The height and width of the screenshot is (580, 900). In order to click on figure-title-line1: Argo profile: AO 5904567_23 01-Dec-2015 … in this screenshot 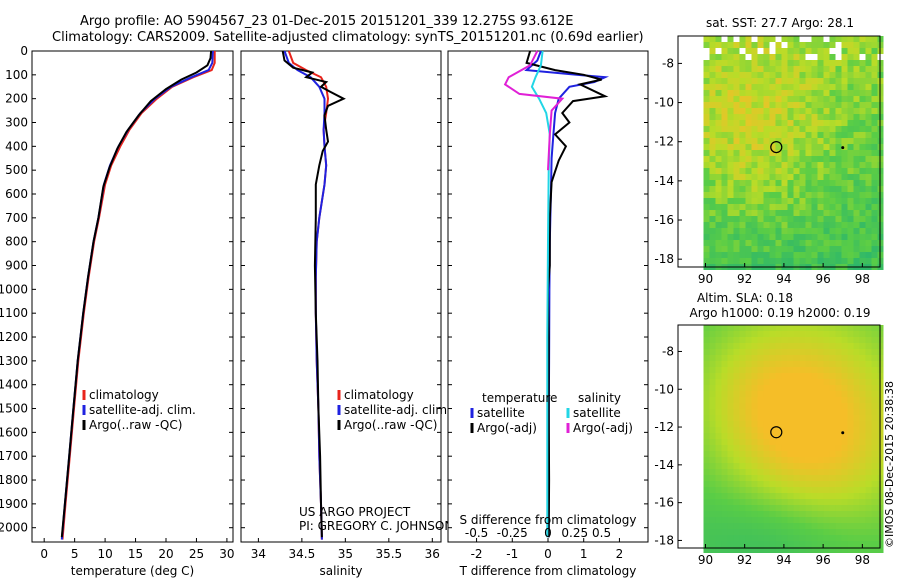, I will do `click(327, 21)`.